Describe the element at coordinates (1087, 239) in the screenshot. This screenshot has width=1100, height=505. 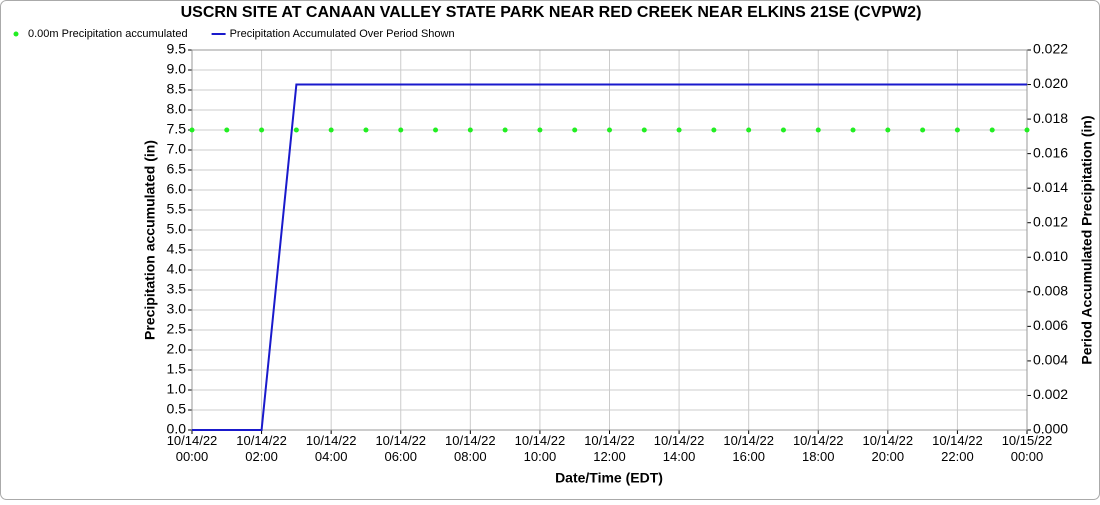
I see `y2-axis-label: Period Accumulated Precipitation (in)` at that location.